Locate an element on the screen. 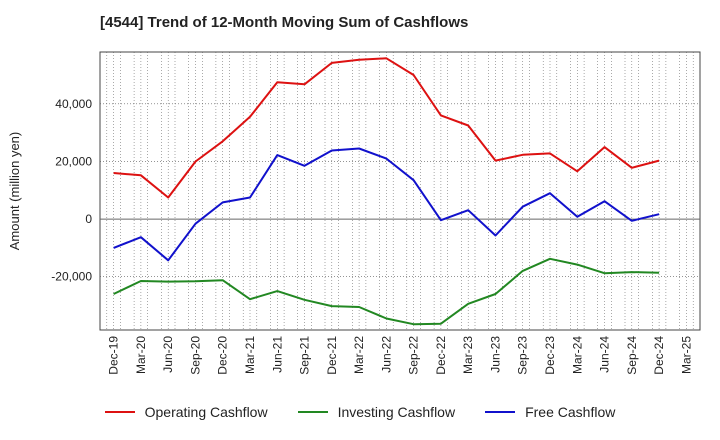 This screenshot has width=720, height=440. x-tick-label: Mar-23 is located at coordinates (468, 355).